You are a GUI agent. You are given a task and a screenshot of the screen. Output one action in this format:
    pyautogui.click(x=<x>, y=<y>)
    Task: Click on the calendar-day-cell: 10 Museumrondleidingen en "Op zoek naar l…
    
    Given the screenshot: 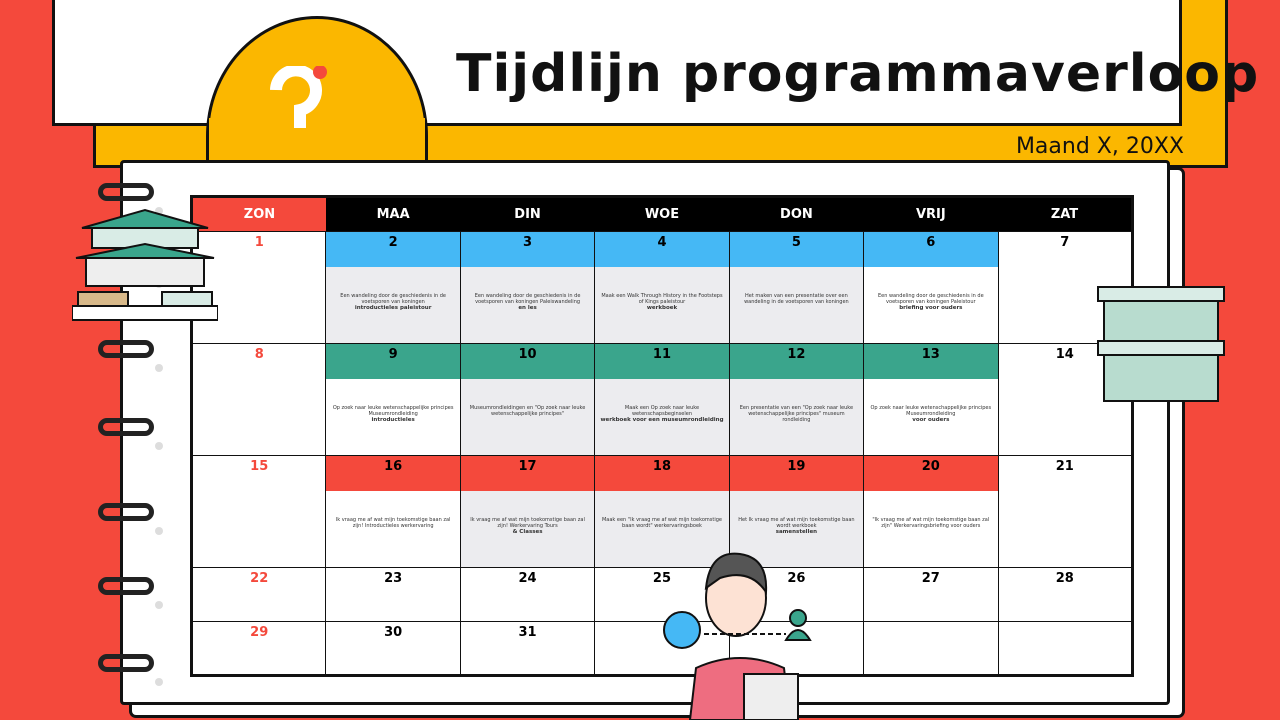 What is the action you would take?
    pyautogui.click(x=527, y=399)
    